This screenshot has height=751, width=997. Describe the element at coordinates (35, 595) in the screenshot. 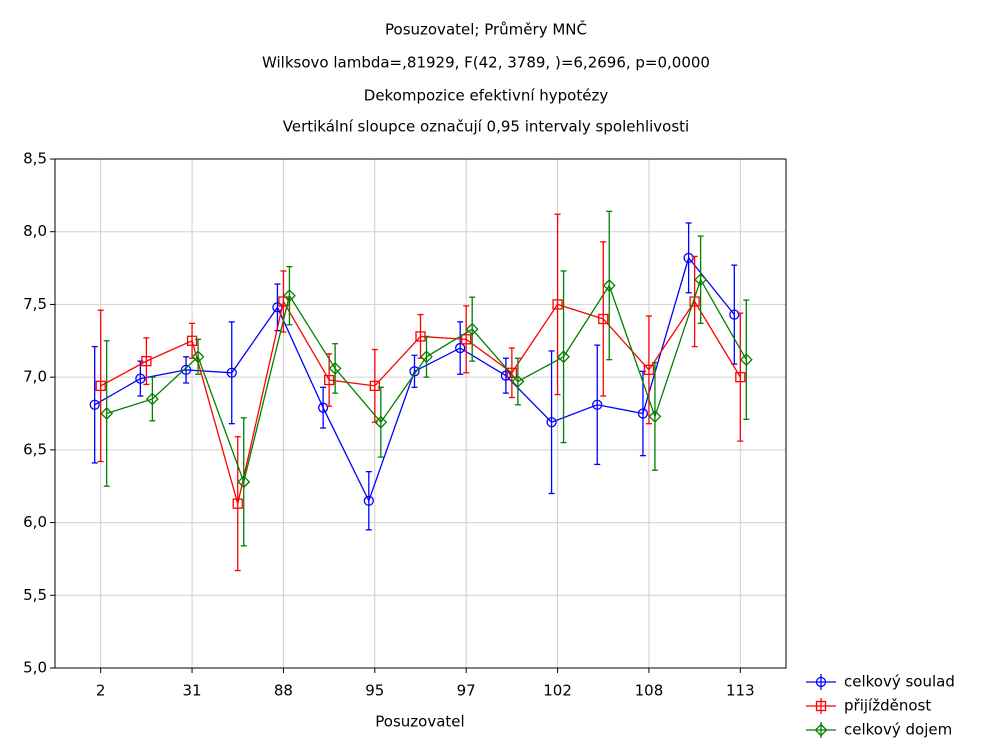

I see `y-tick-label: 5,5` at that location.